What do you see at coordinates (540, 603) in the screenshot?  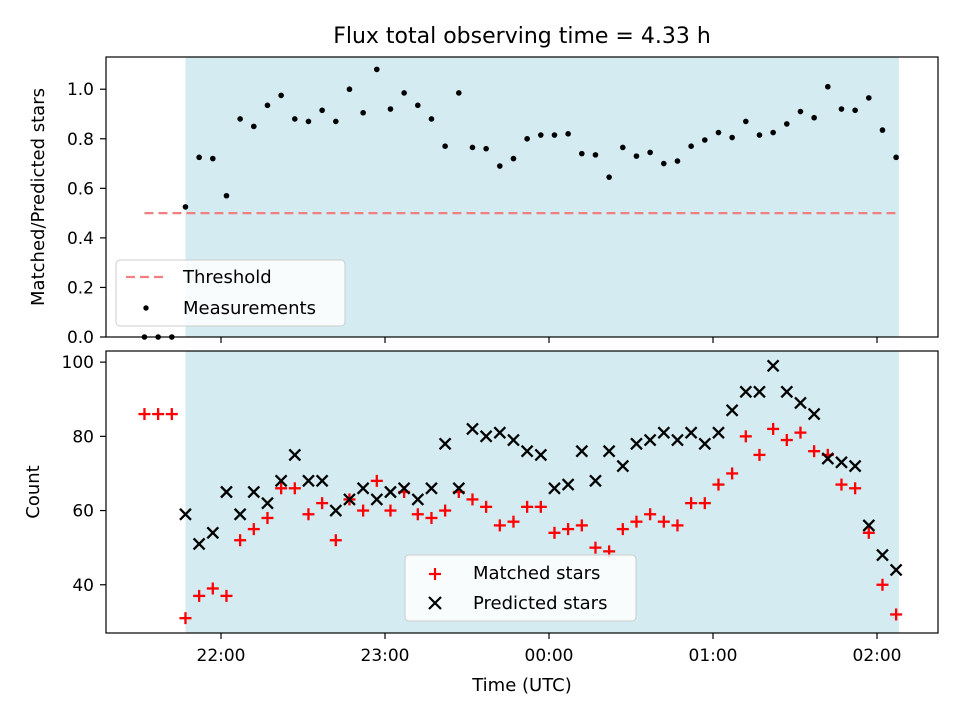 I see `predicted-legend-label: Predicted stars` at bounding box center [540, 603].